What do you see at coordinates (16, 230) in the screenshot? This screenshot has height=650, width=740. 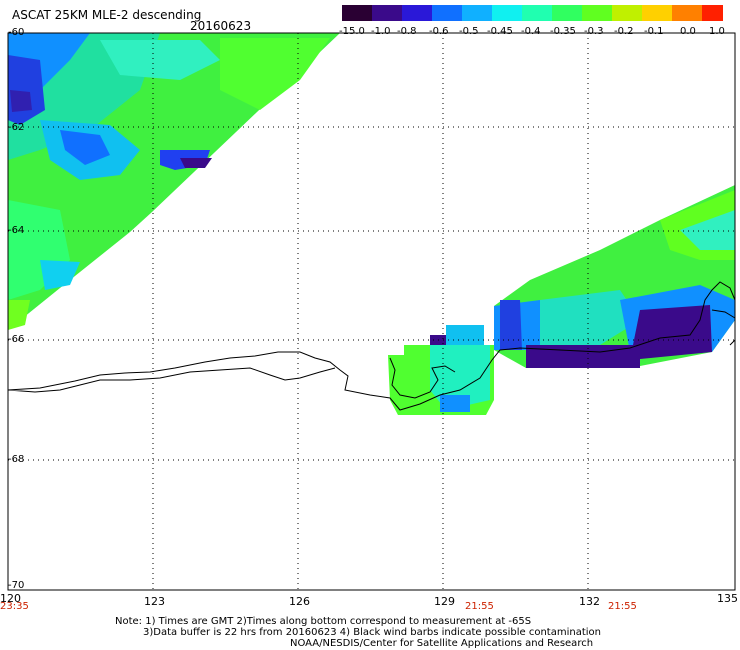 I see `y-label: -64` at bounding box center [16, 230].